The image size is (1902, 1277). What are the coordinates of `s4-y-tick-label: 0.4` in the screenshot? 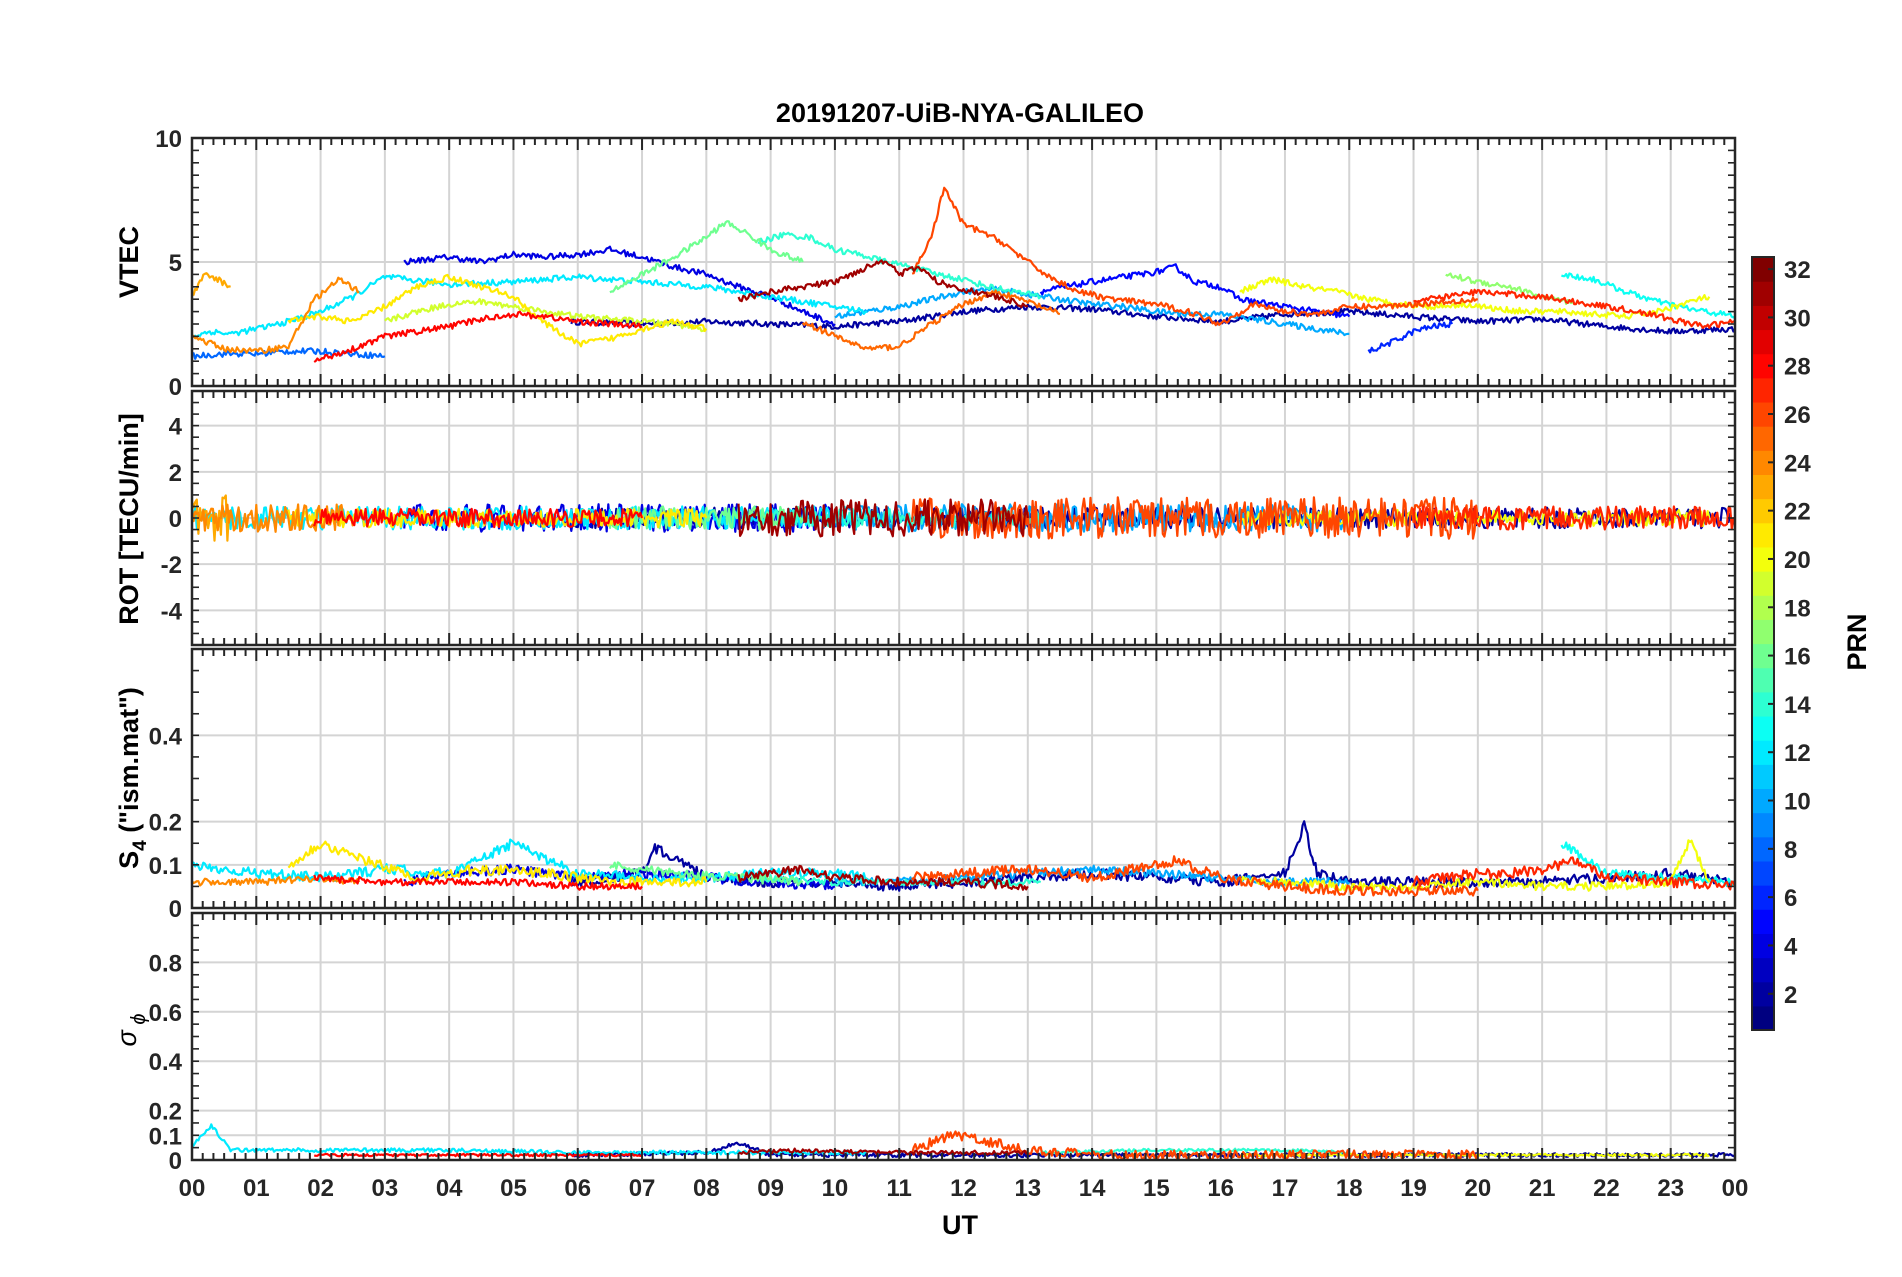 It's located at (166, 736).